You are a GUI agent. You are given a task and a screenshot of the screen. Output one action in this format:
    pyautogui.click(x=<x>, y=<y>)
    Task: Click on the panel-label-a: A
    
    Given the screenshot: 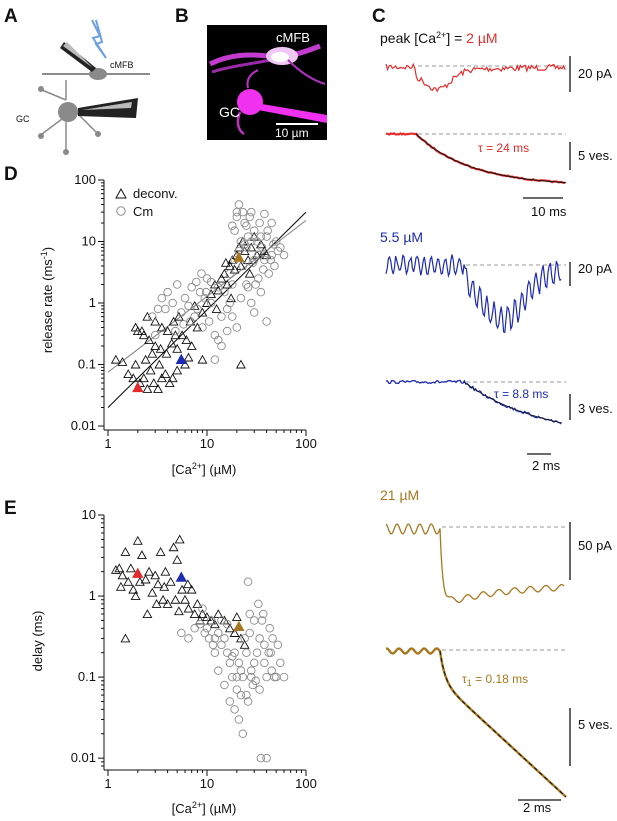 What is the action you would take?
    pyautogui.click(x=11, y=16)
    